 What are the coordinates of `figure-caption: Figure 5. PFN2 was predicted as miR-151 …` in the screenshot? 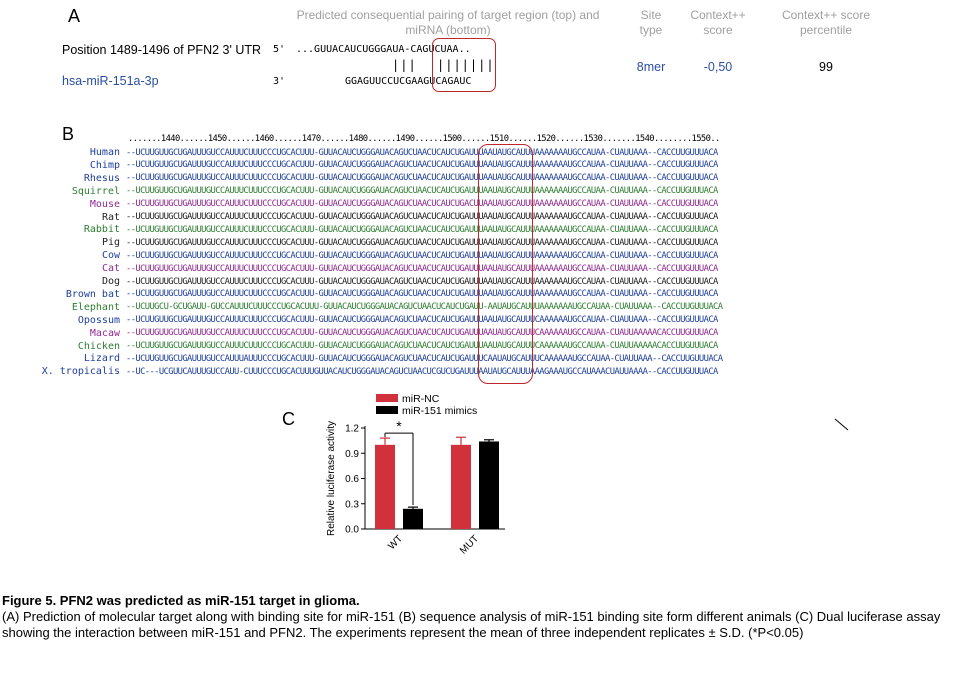 It's located at (482, 617).